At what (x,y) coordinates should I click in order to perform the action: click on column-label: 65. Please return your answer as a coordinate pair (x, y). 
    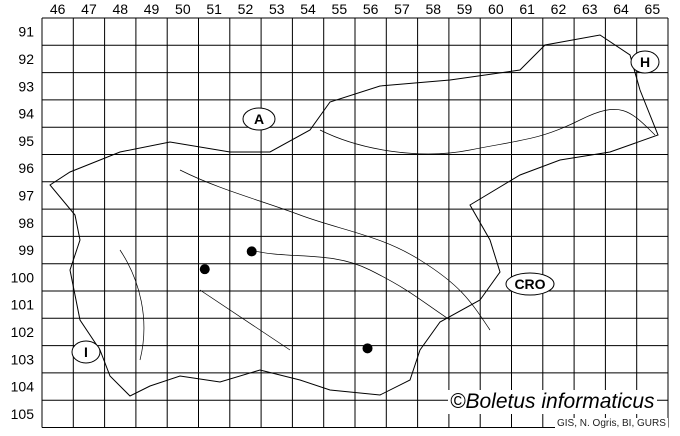
    Looking at the image, I should click on (653, 9).